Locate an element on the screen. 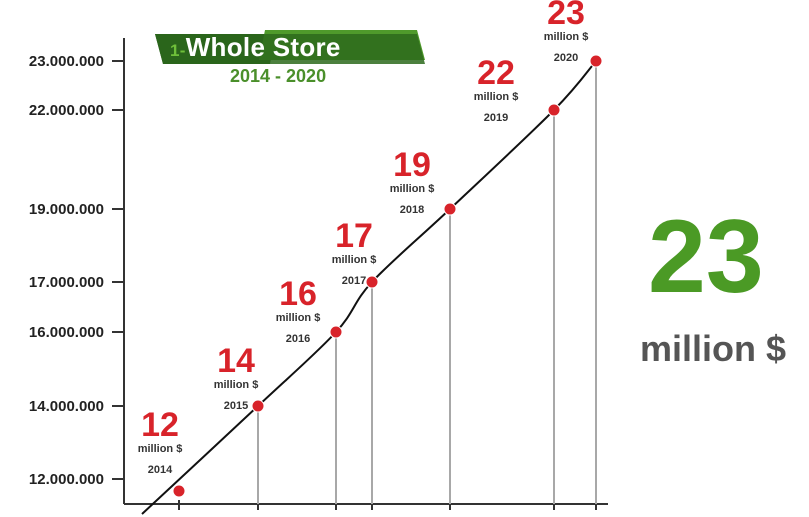  data-label-value: 19 is located at coordinates (412, 165).